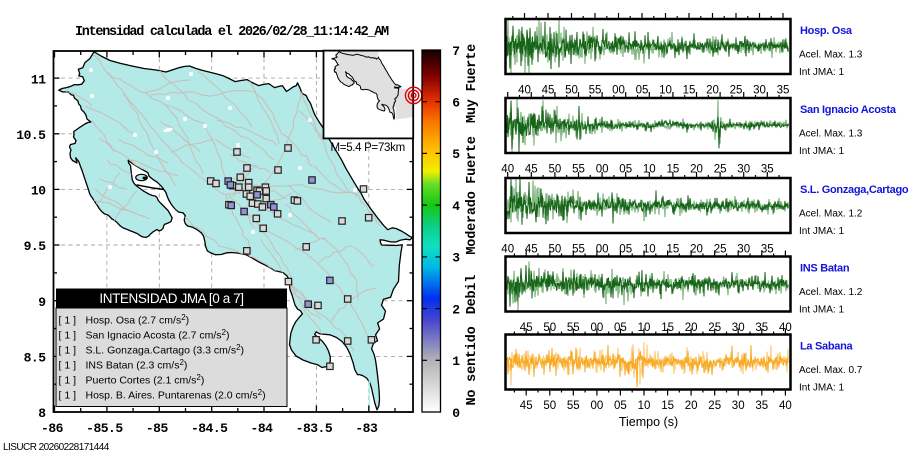 The width and height of the screenshot is (910, 465). What do you see at coordinates (56, 447) in the screenshot?
I see `svg-text: LISUCR 20260228171444` at bounding box center [56, 447].